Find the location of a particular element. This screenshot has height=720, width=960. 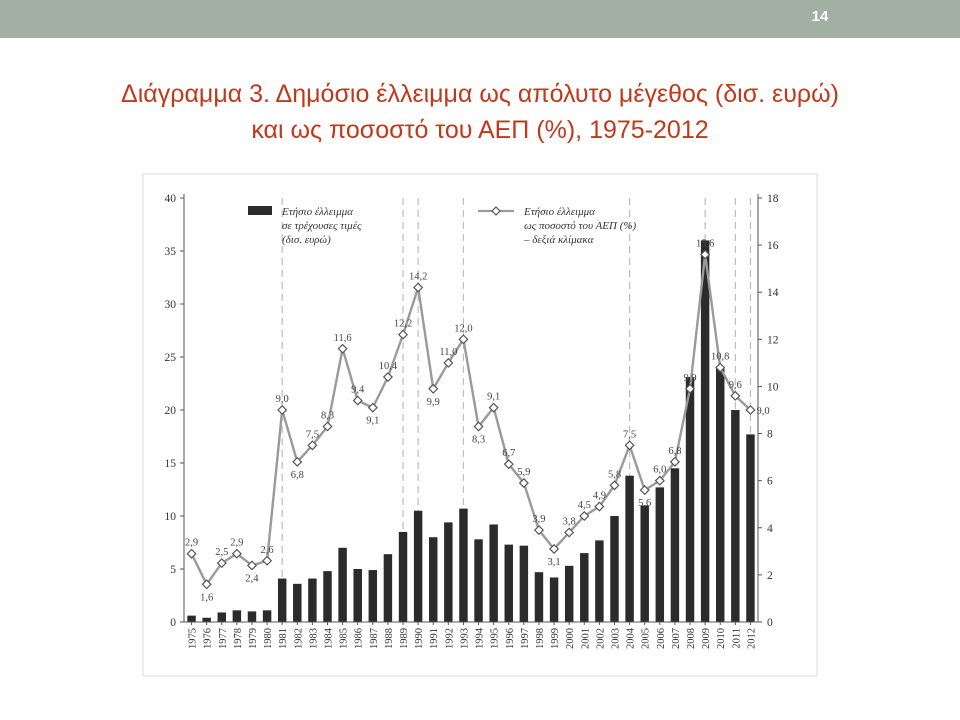

point-1994 is located at coordinates (478, 426).